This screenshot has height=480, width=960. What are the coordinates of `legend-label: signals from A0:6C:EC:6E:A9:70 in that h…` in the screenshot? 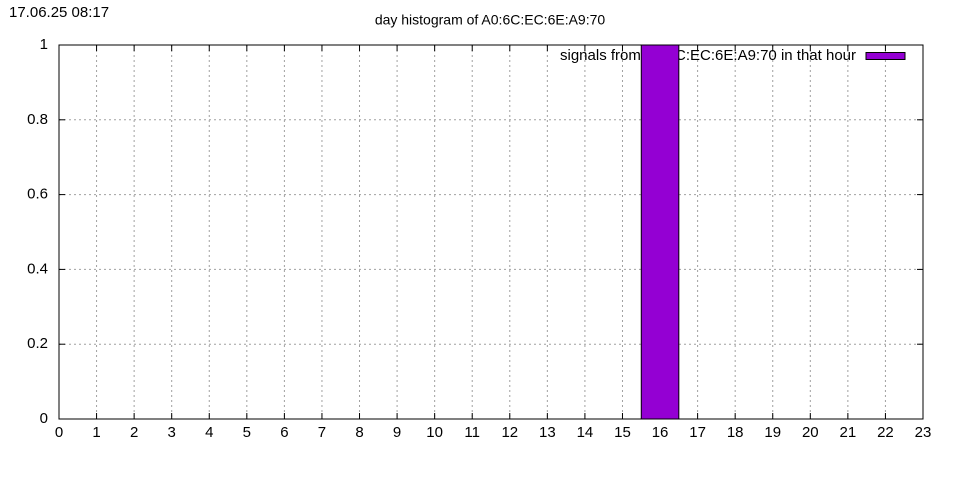 It's located at (708, 55).